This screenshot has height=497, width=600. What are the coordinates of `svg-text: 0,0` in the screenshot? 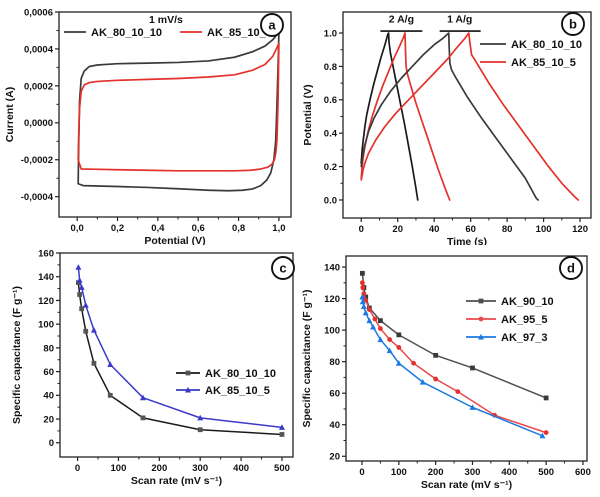 It's located at (77, 228).